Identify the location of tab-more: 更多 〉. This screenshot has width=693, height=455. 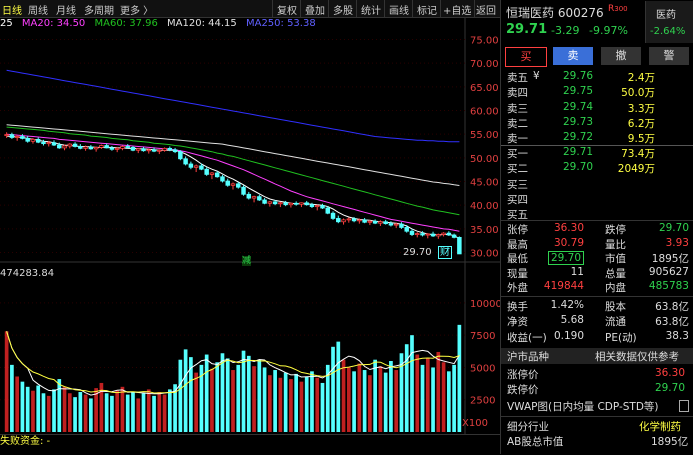
(137, 11).